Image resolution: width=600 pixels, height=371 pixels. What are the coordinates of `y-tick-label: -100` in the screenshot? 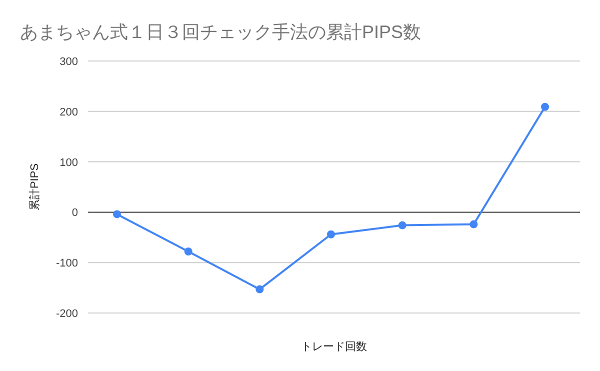 It's located at (67, 264).